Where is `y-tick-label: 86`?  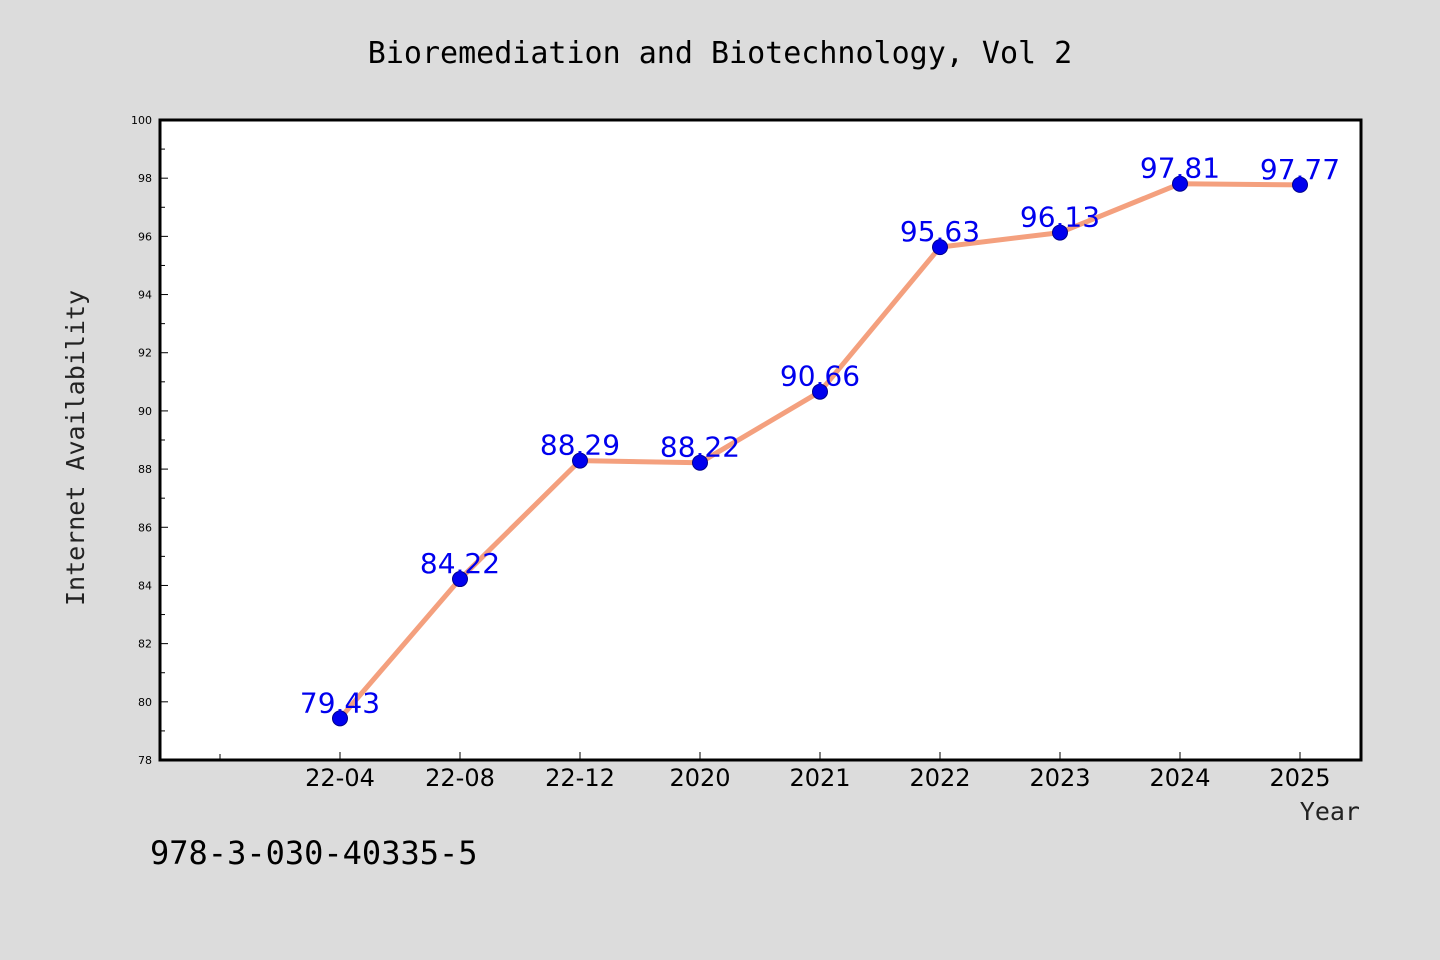
y-tick-label: 86 is located at coordinates (145, 527).